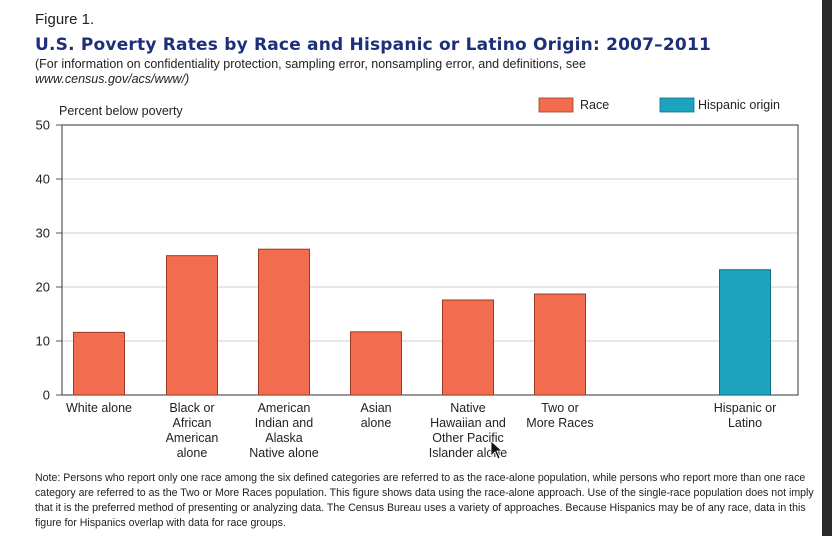 This screenshot has height=536, width=832. I want to click on y-tick-label: 20, so click(43, 287).